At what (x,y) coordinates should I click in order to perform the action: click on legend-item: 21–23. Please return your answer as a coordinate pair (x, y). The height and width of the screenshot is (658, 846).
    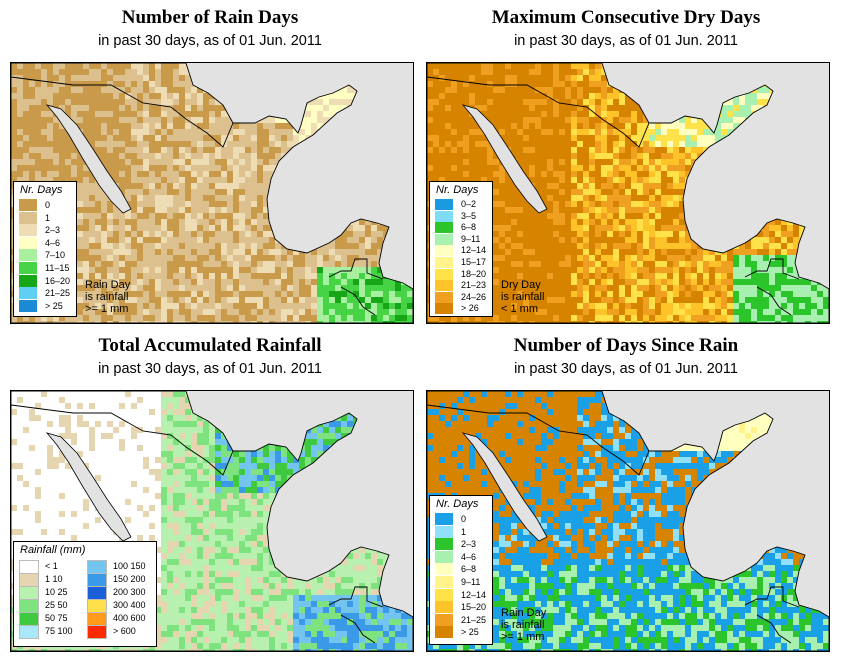
    Looking at the image, I should click on (461, 286).